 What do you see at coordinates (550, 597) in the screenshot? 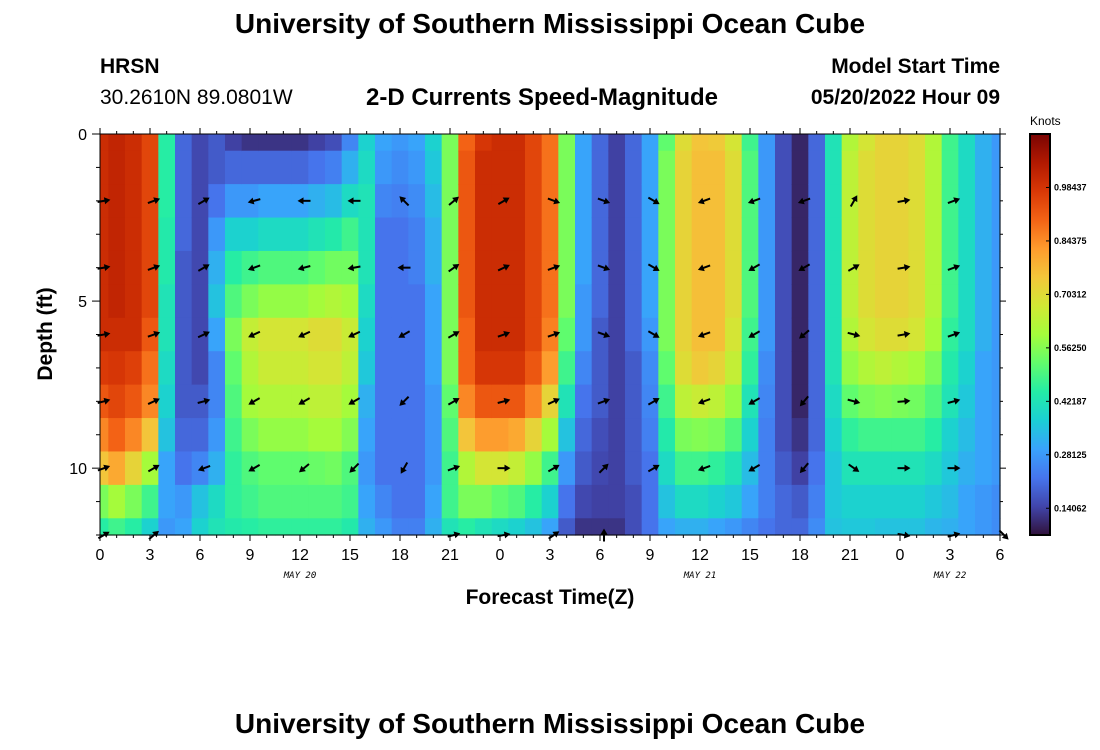
I see `x-axis-title: Forecast Time(Z)` at bounding box center [550, 597].